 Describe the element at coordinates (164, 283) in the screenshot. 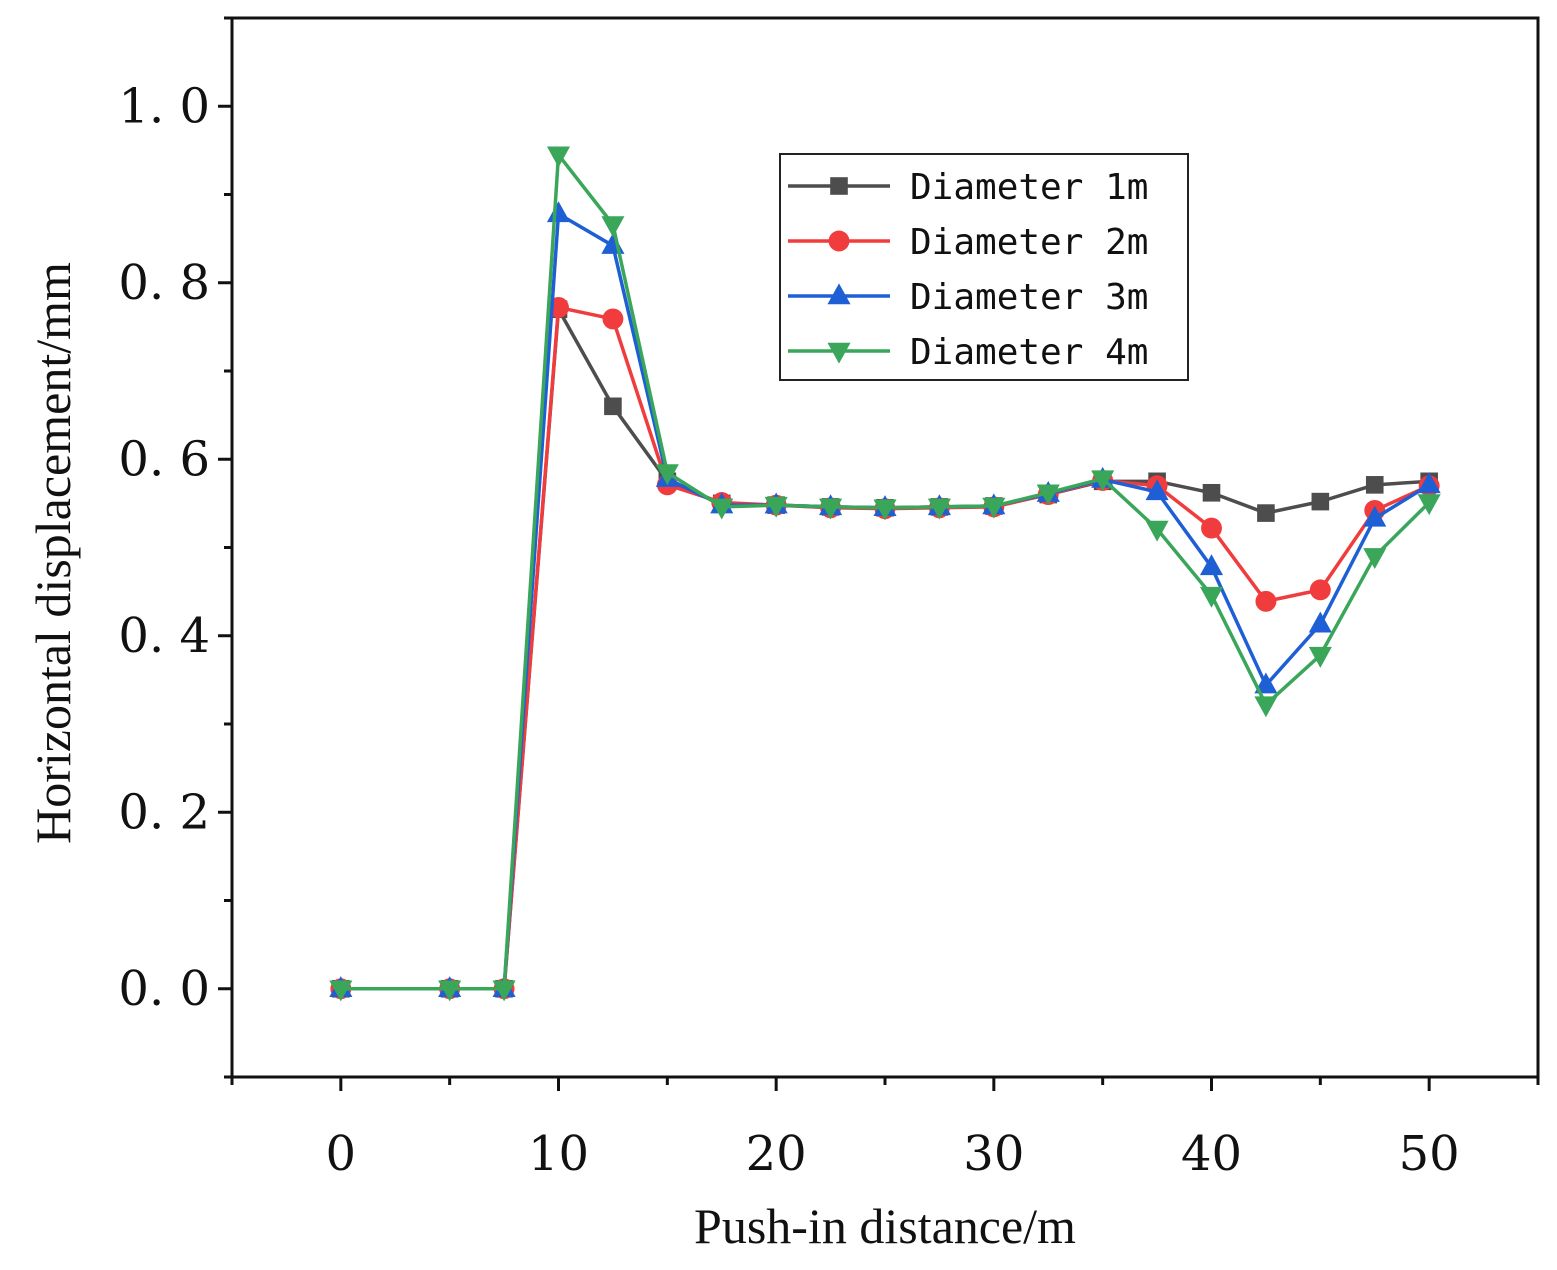

I see `y-tick-label: 0. 8` at that location.